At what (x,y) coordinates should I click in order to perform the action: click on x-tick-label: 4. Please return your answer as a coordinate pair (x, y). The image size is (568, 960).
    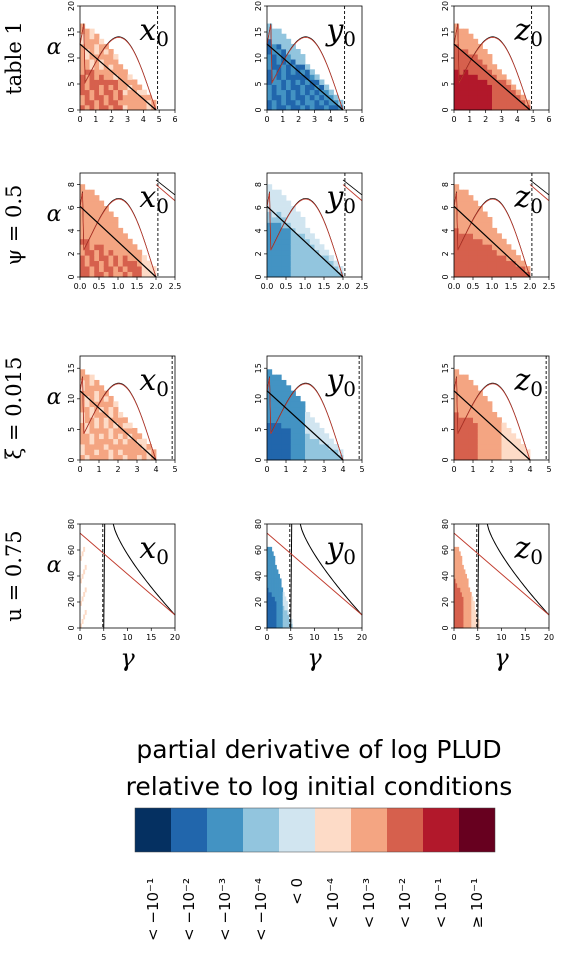
    Looking at the image, I should click on (155, 469).